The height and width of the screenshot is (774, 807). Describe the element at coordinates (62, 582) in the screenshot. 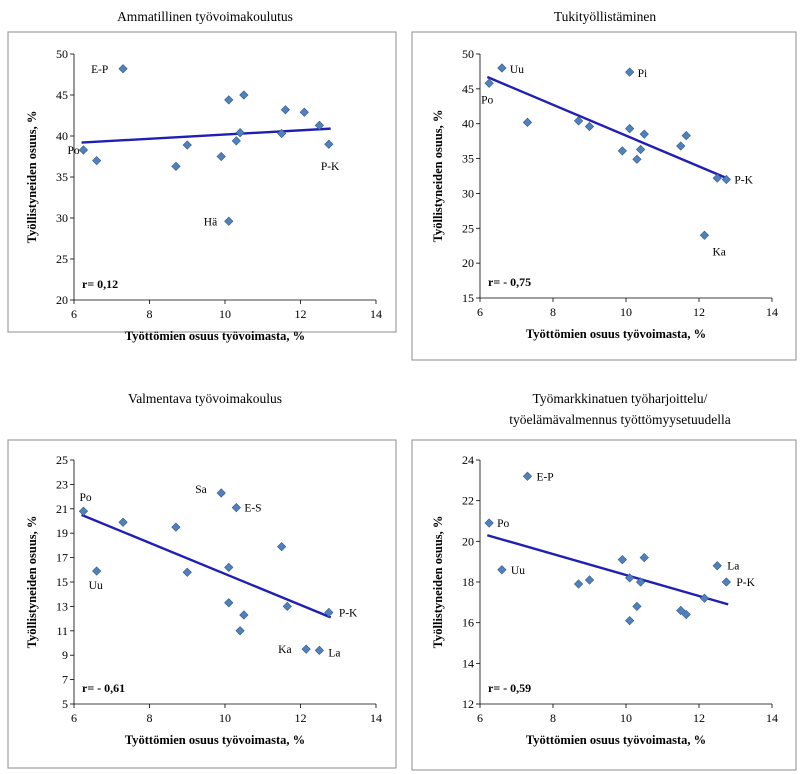

I see `y-tick-label: 15` at that location.